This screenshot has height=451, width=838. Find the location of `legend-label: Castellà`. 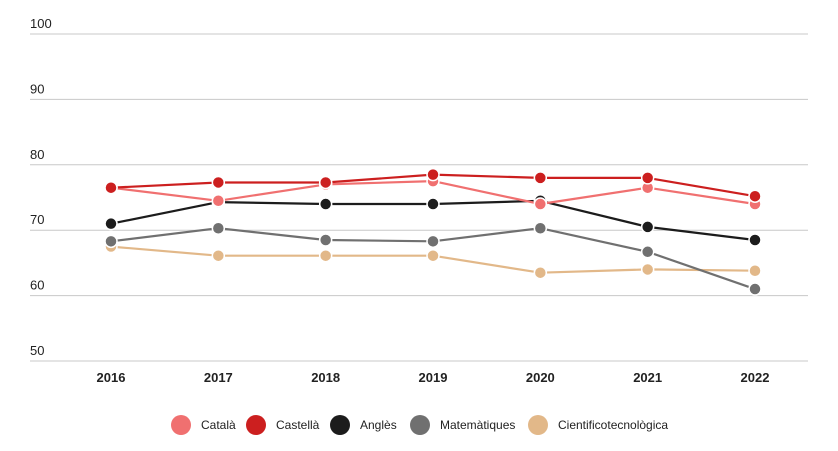

legend-label: Castellà is located at coordinates (298, 425).